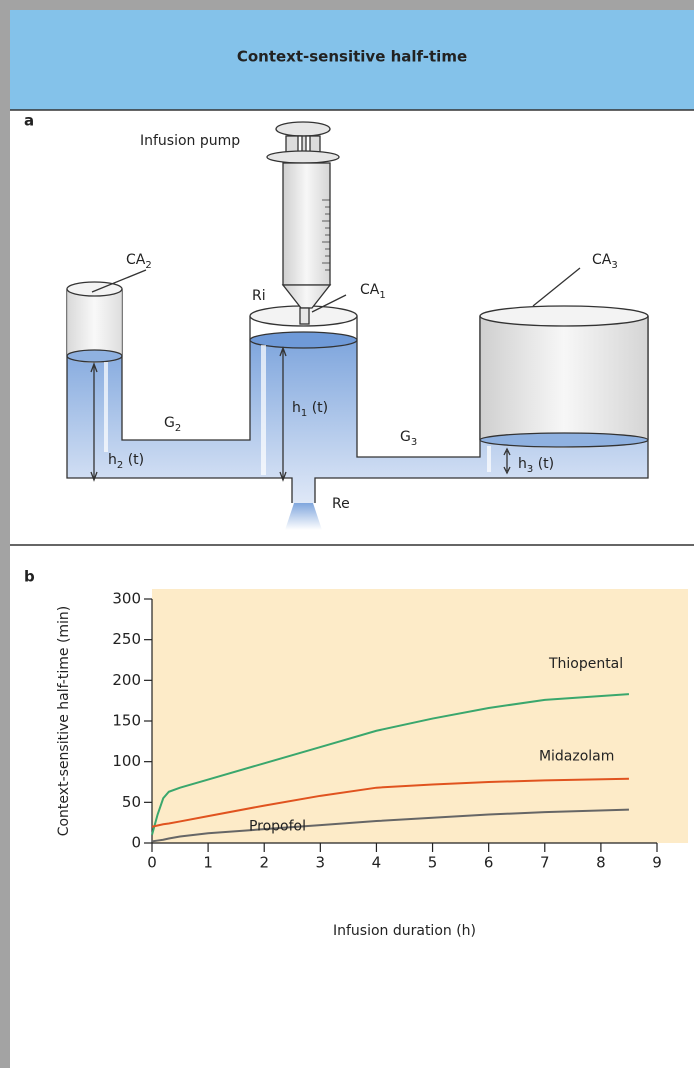 The image size is (694, 1072). Describe the element at coordinates (29, 121) in the screenshot. I see `panel-letter: a` at that location.